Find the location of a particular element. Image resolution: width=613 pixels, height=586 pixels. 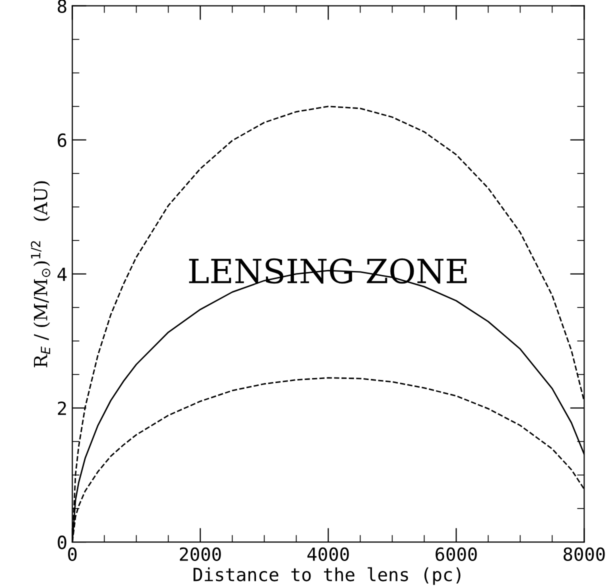

x-tick-label: 4000 is located at coordinates (328, 554).